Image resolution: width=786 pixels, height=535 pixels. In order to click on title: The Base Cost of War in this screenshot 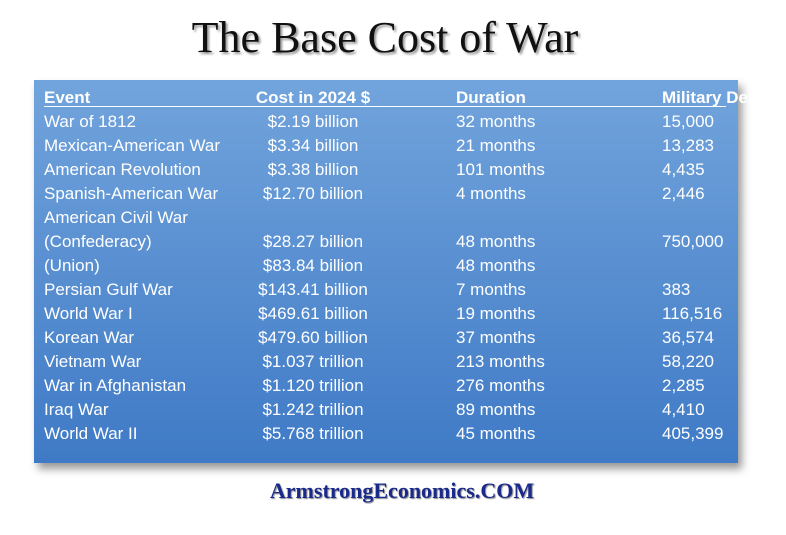, I will do `click(385, 37)`.